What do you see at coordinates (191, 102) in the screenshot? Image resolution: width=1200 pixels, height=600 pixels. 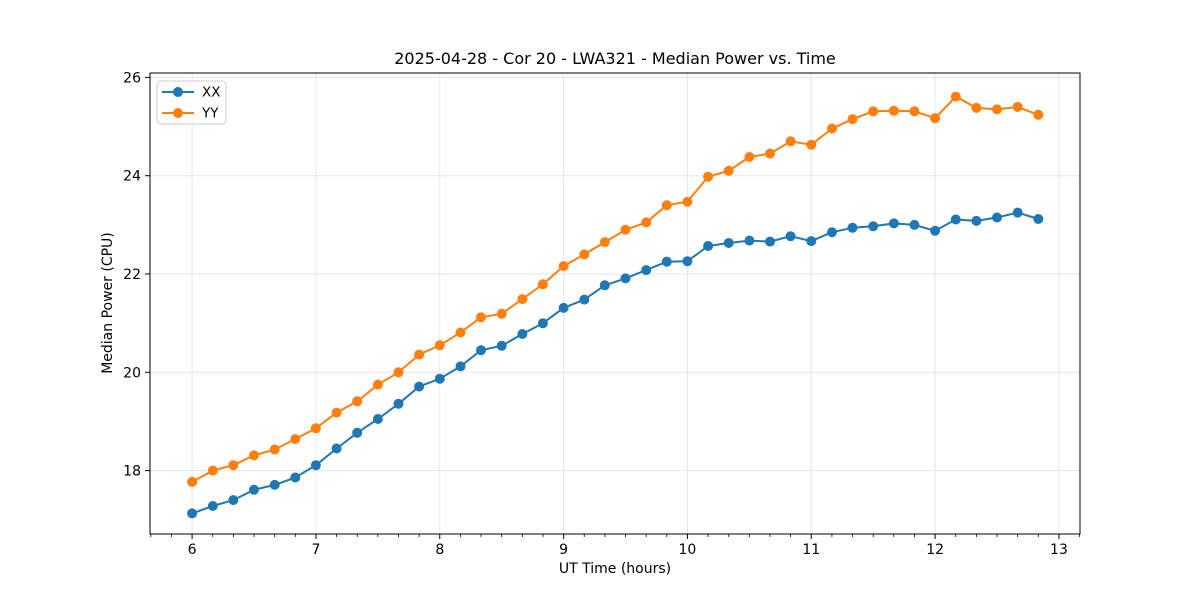 I see `legend: XX YY` at bounding box center [191, 102].